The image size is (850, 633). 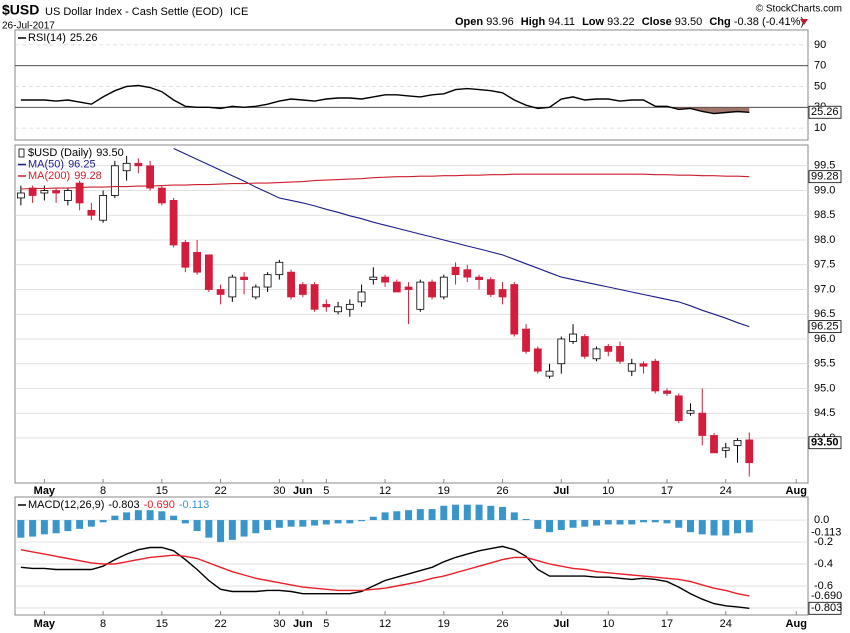 I want to click on x-tick-label: 19, so click(x=444, y=624).